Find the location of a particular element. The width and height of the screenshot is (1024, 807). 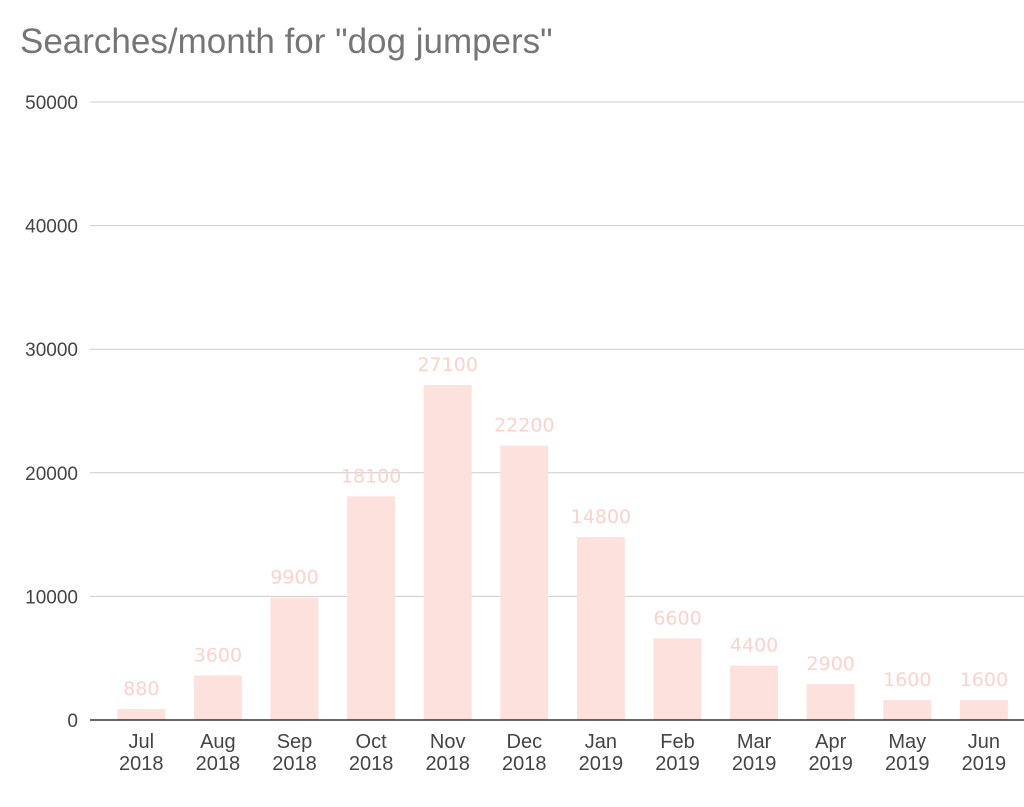

data-label: 14800 is located at coordinates (601, 517).